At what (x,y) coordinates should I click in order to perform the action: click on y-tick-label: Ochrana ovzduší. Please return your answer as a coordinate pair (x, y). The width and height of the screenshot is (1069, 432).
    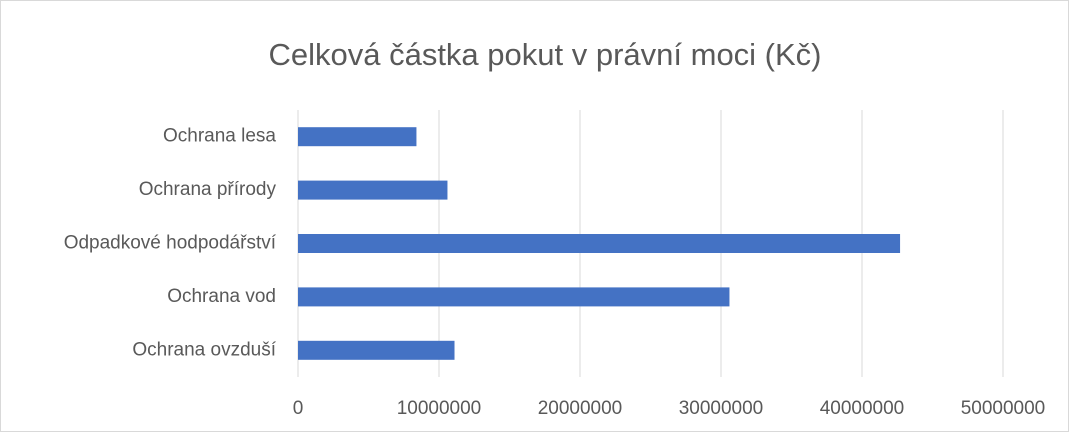
    Looking at the image, I should click on (204, 349).